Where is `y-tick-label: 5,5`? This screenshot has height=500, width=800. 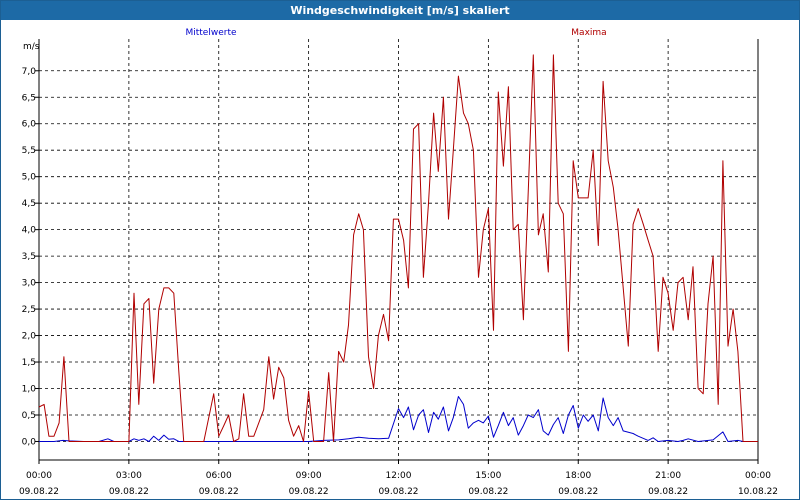
y-tick-label: 5,5 is located at coordinates (29, 151).